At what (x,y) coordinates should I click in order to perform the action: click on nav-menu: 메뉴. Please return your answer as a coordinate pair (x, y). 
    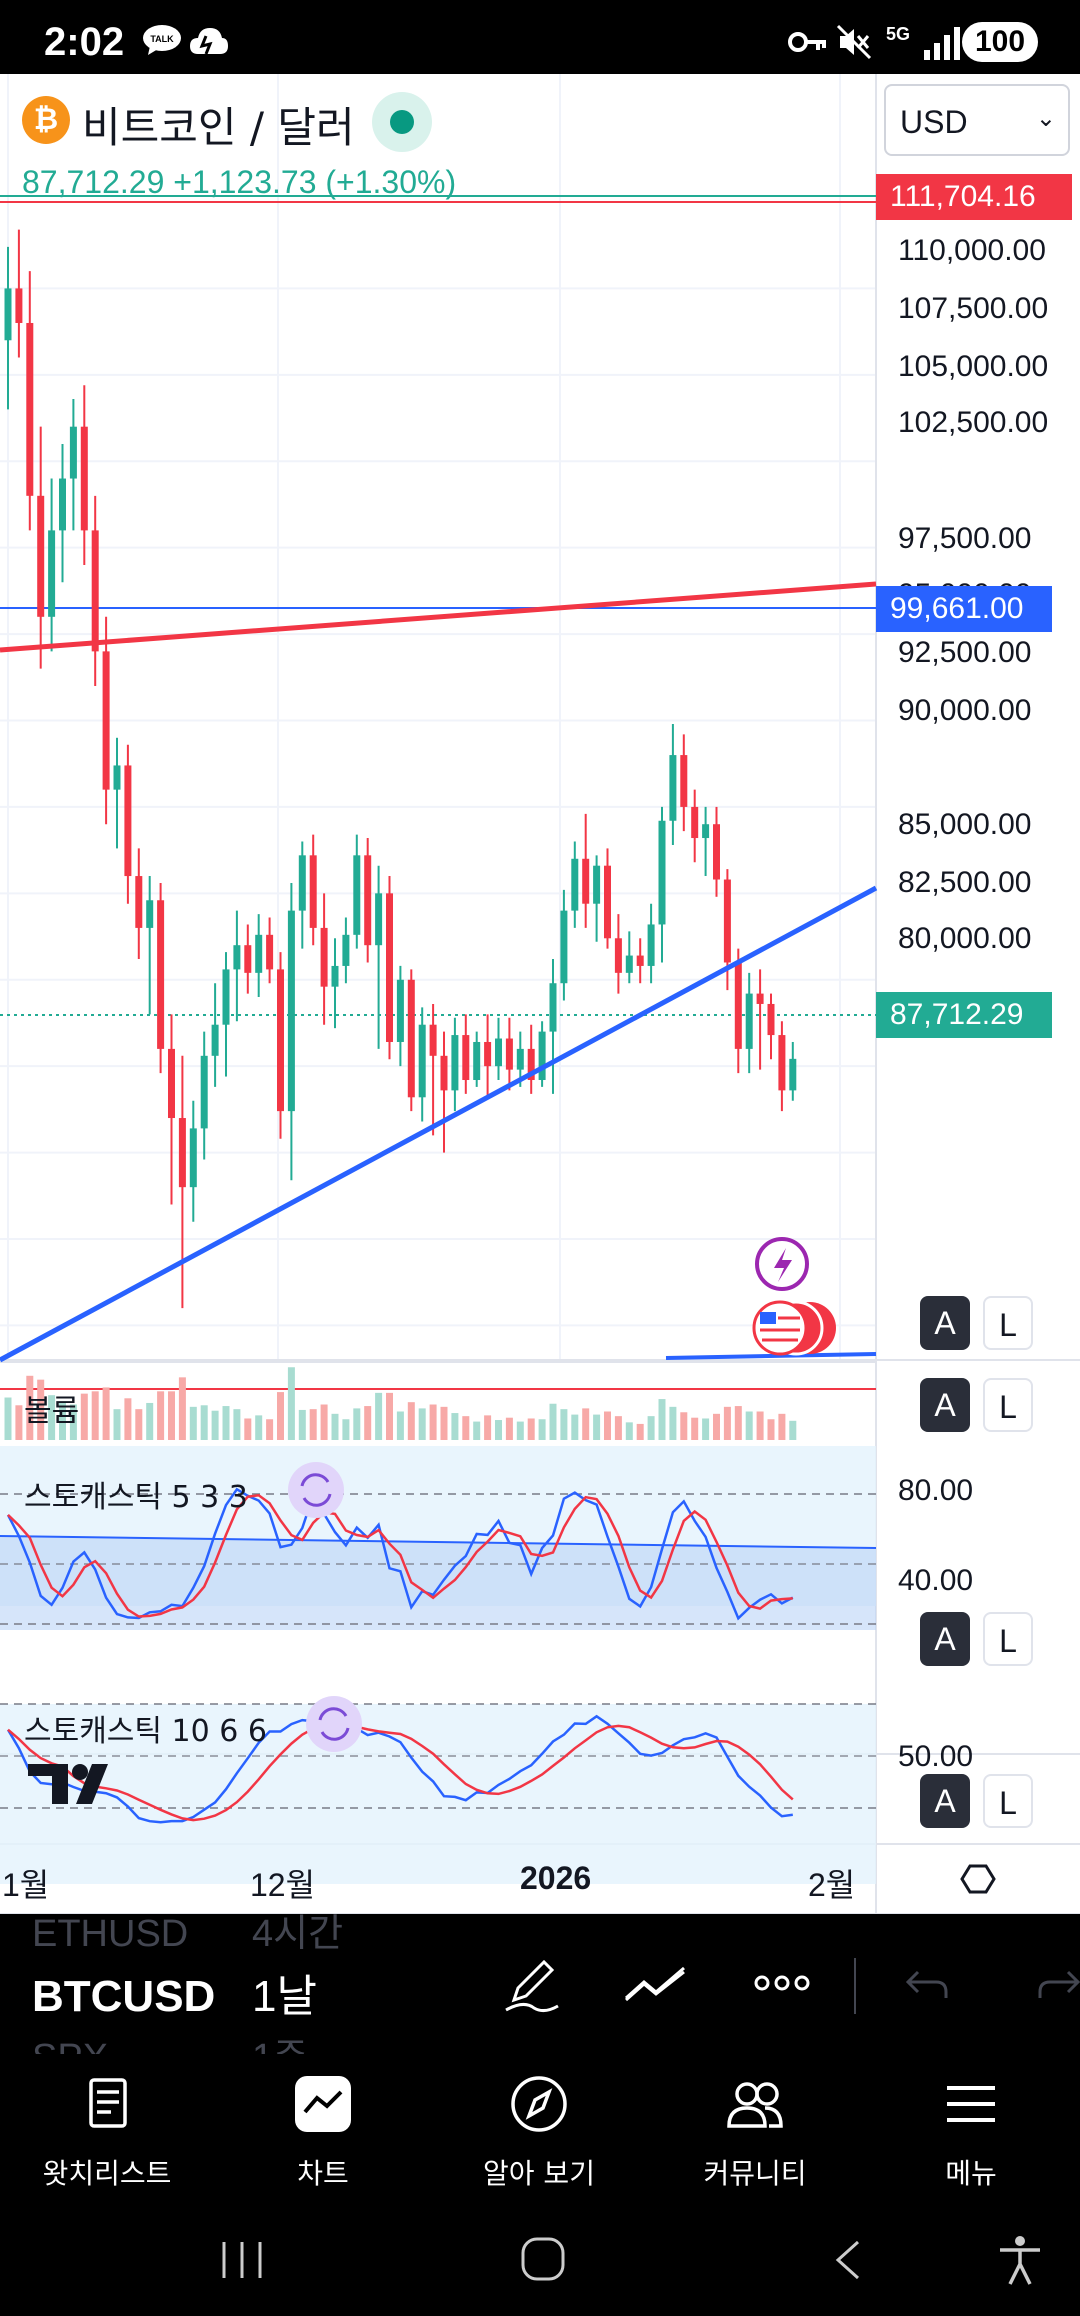
    Looking at the image, I should click on (971, 2134).